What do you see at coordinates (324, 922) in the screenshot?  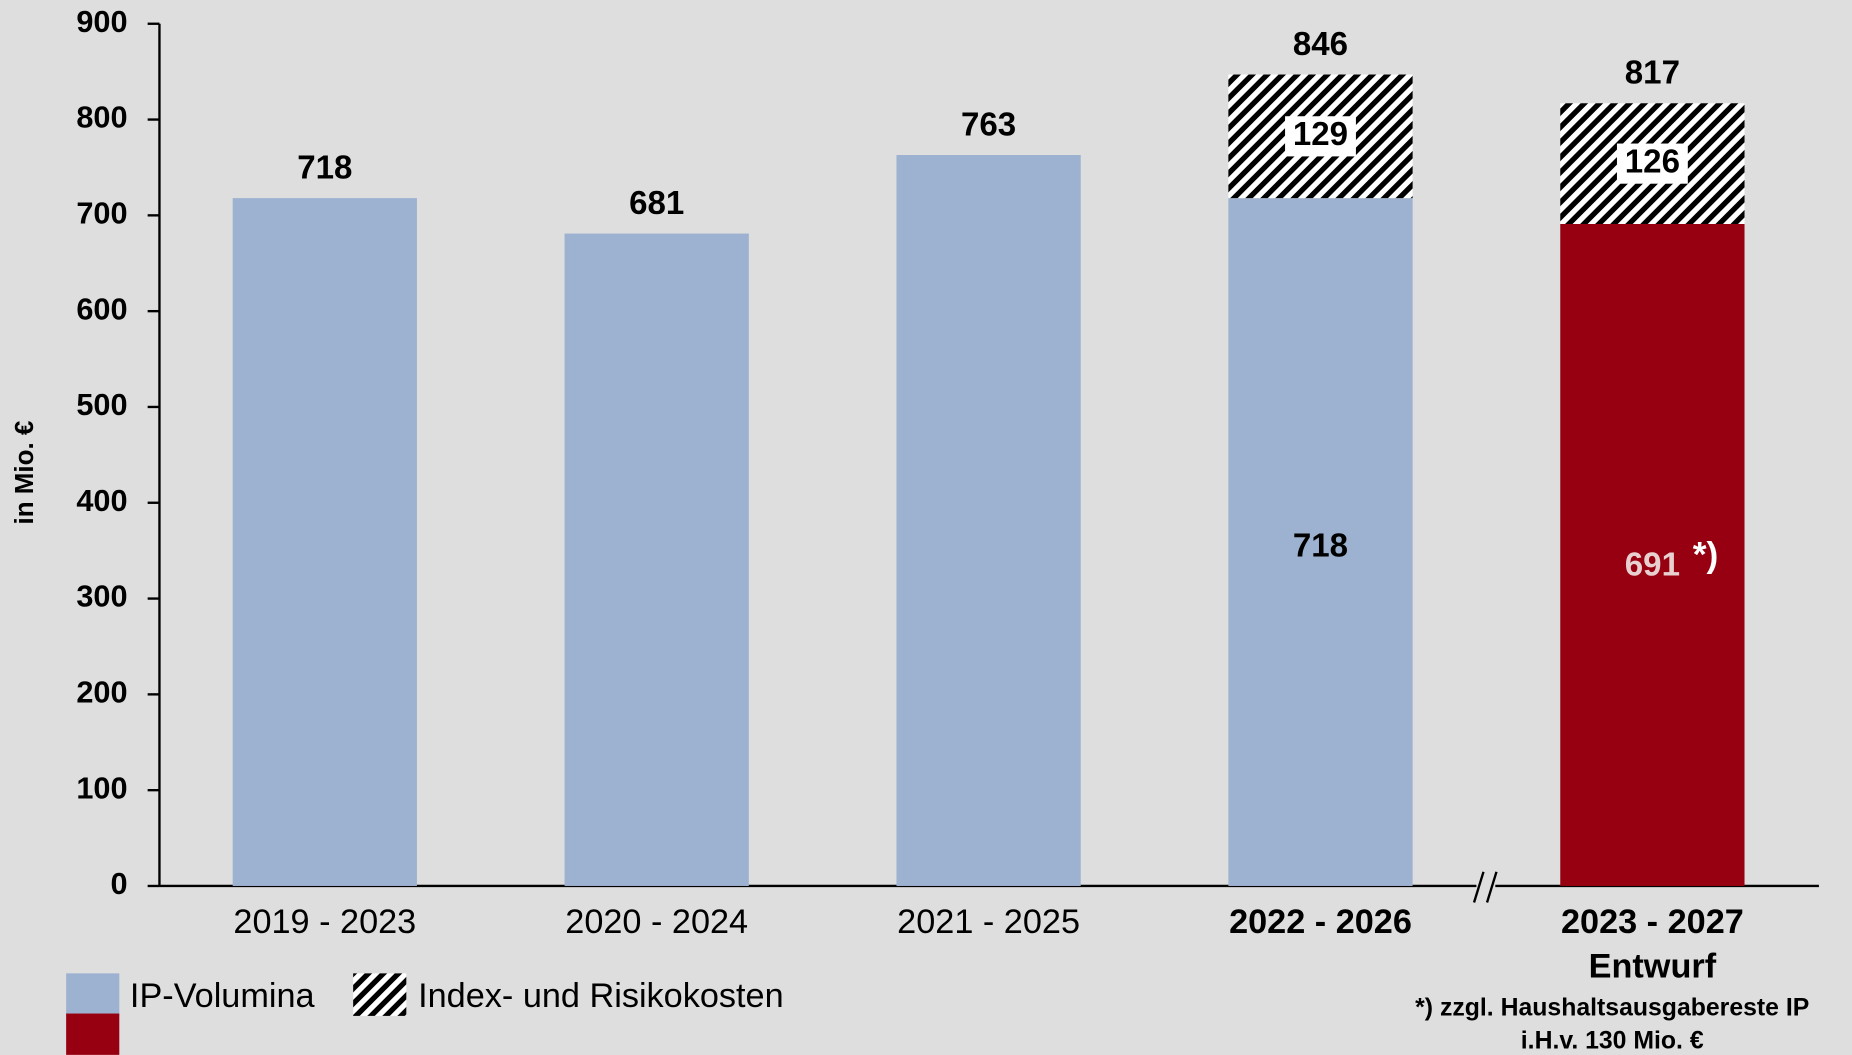 I see `x-tick-label: 2019 - 2023` at bounding box center [324, 922].